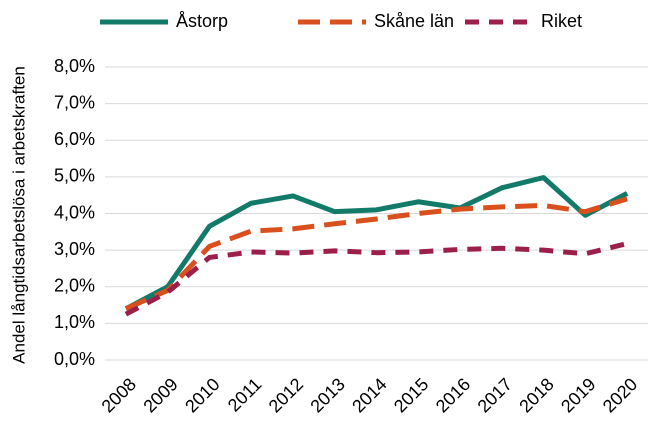 The height and width of the screenshot is (421, 651). Describe the element at coordinates (18, 215) in the screenshot. I see `y-axis-label: Andel långtidsarbetslösa i arbetskraften` at that location.